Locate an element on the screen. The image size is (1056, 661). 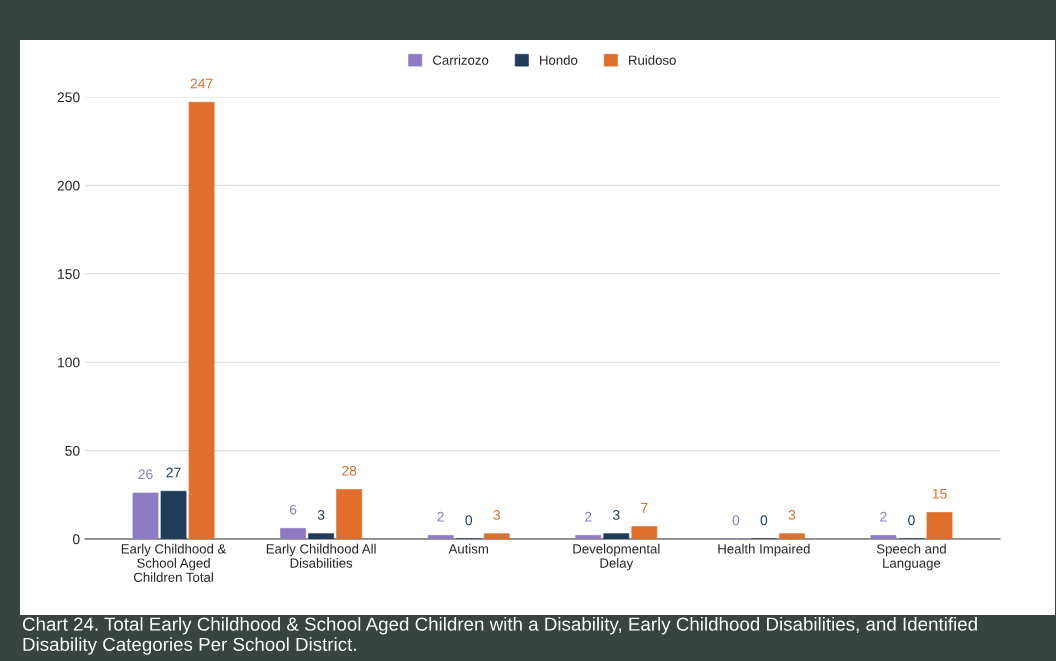
legend-label: Ruidoso is located at coordinates (652, 60).